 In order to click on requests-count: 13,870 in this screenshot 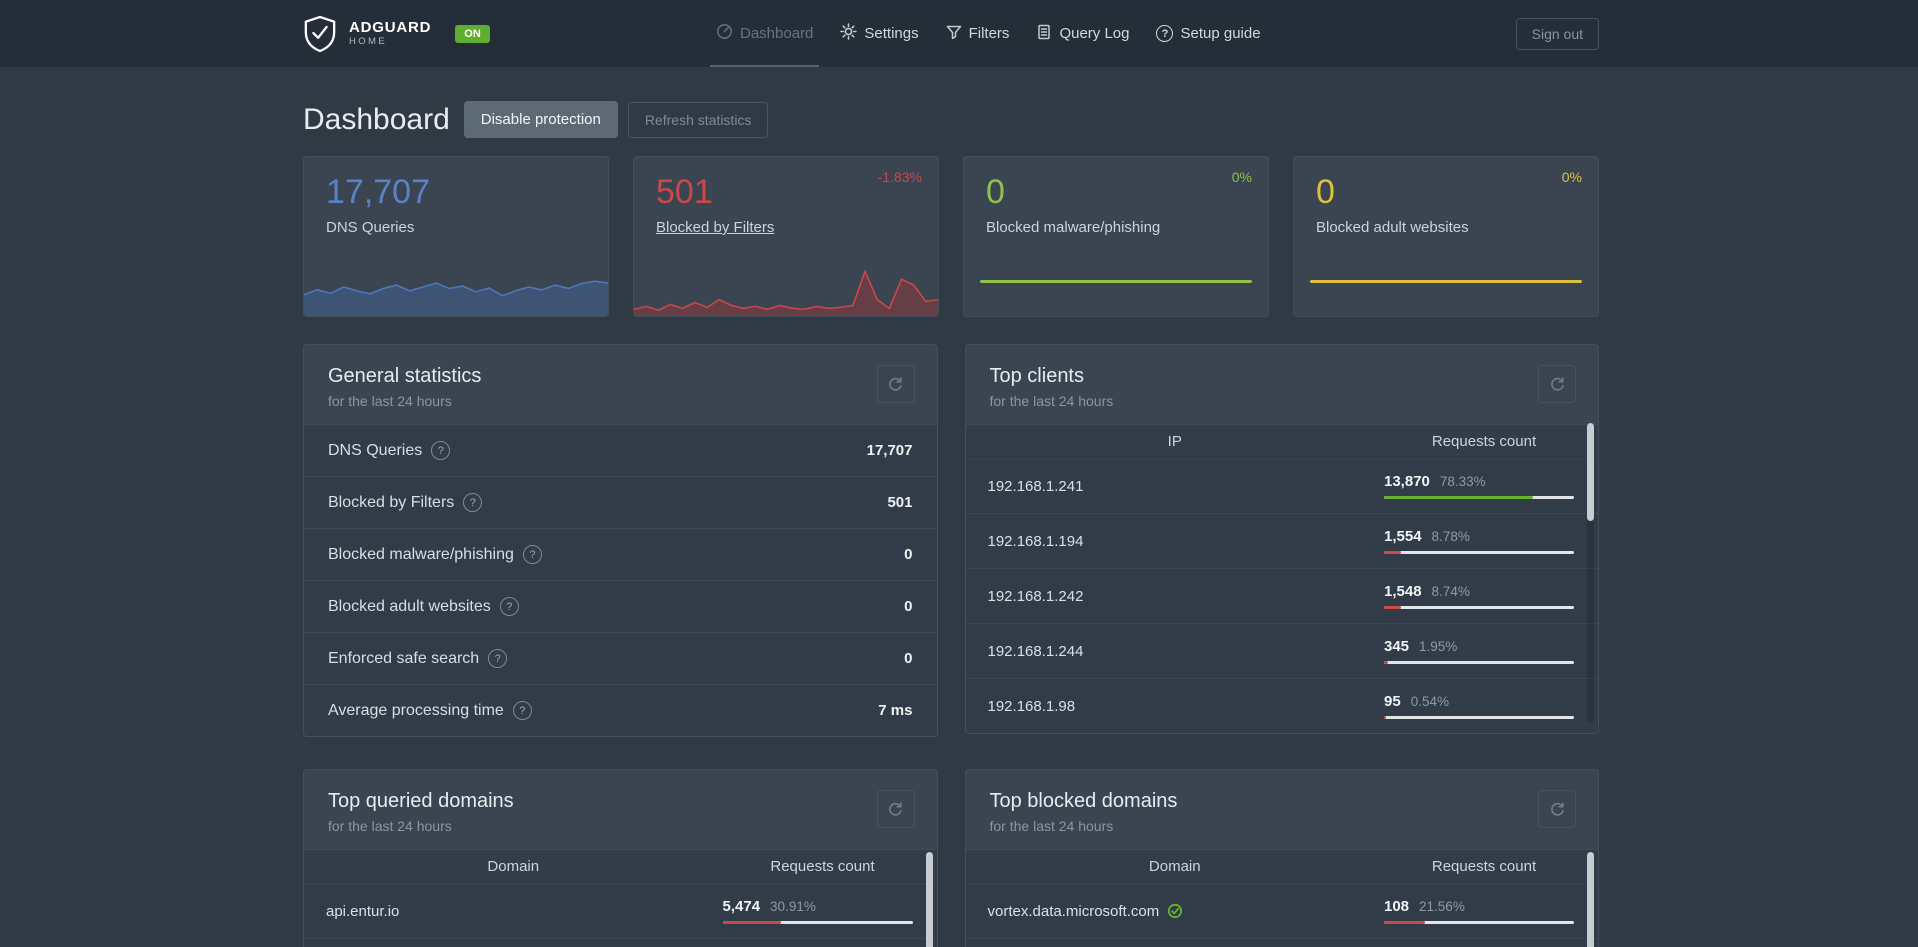, I will do `click(1407, 481)`.